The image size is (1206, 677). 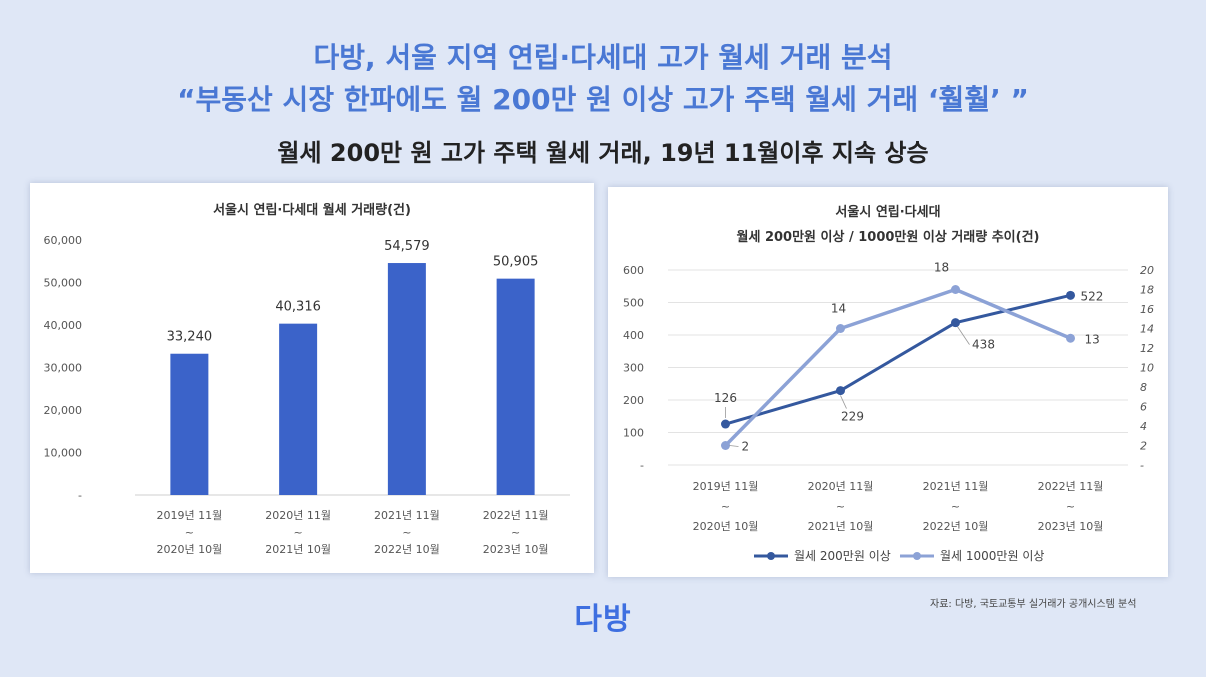 I want to click on right-y-tick-label: 16, so click(x=1147, y=309).